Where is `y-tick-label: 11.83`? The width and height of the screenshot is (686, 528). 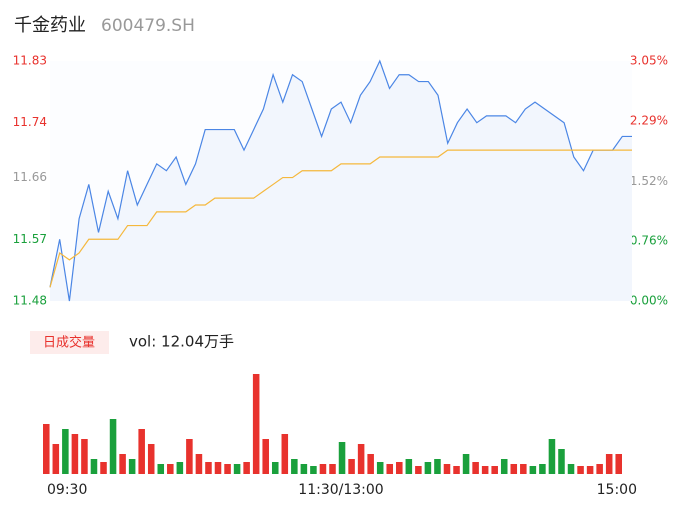
y-tick-label: 11.83 is located at coordinates (30, 61).